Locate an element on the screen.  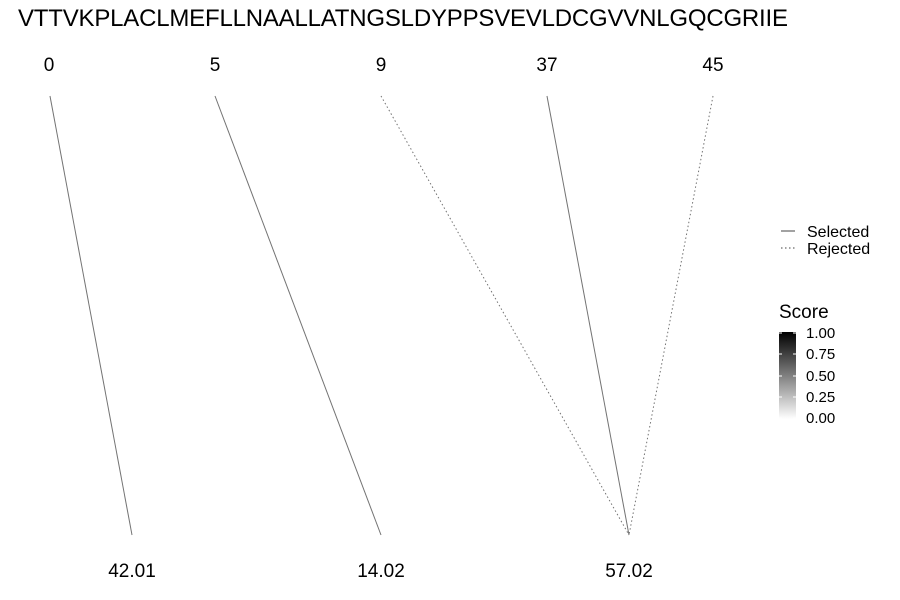
score-colorbar is located at coordinates (787, 375).